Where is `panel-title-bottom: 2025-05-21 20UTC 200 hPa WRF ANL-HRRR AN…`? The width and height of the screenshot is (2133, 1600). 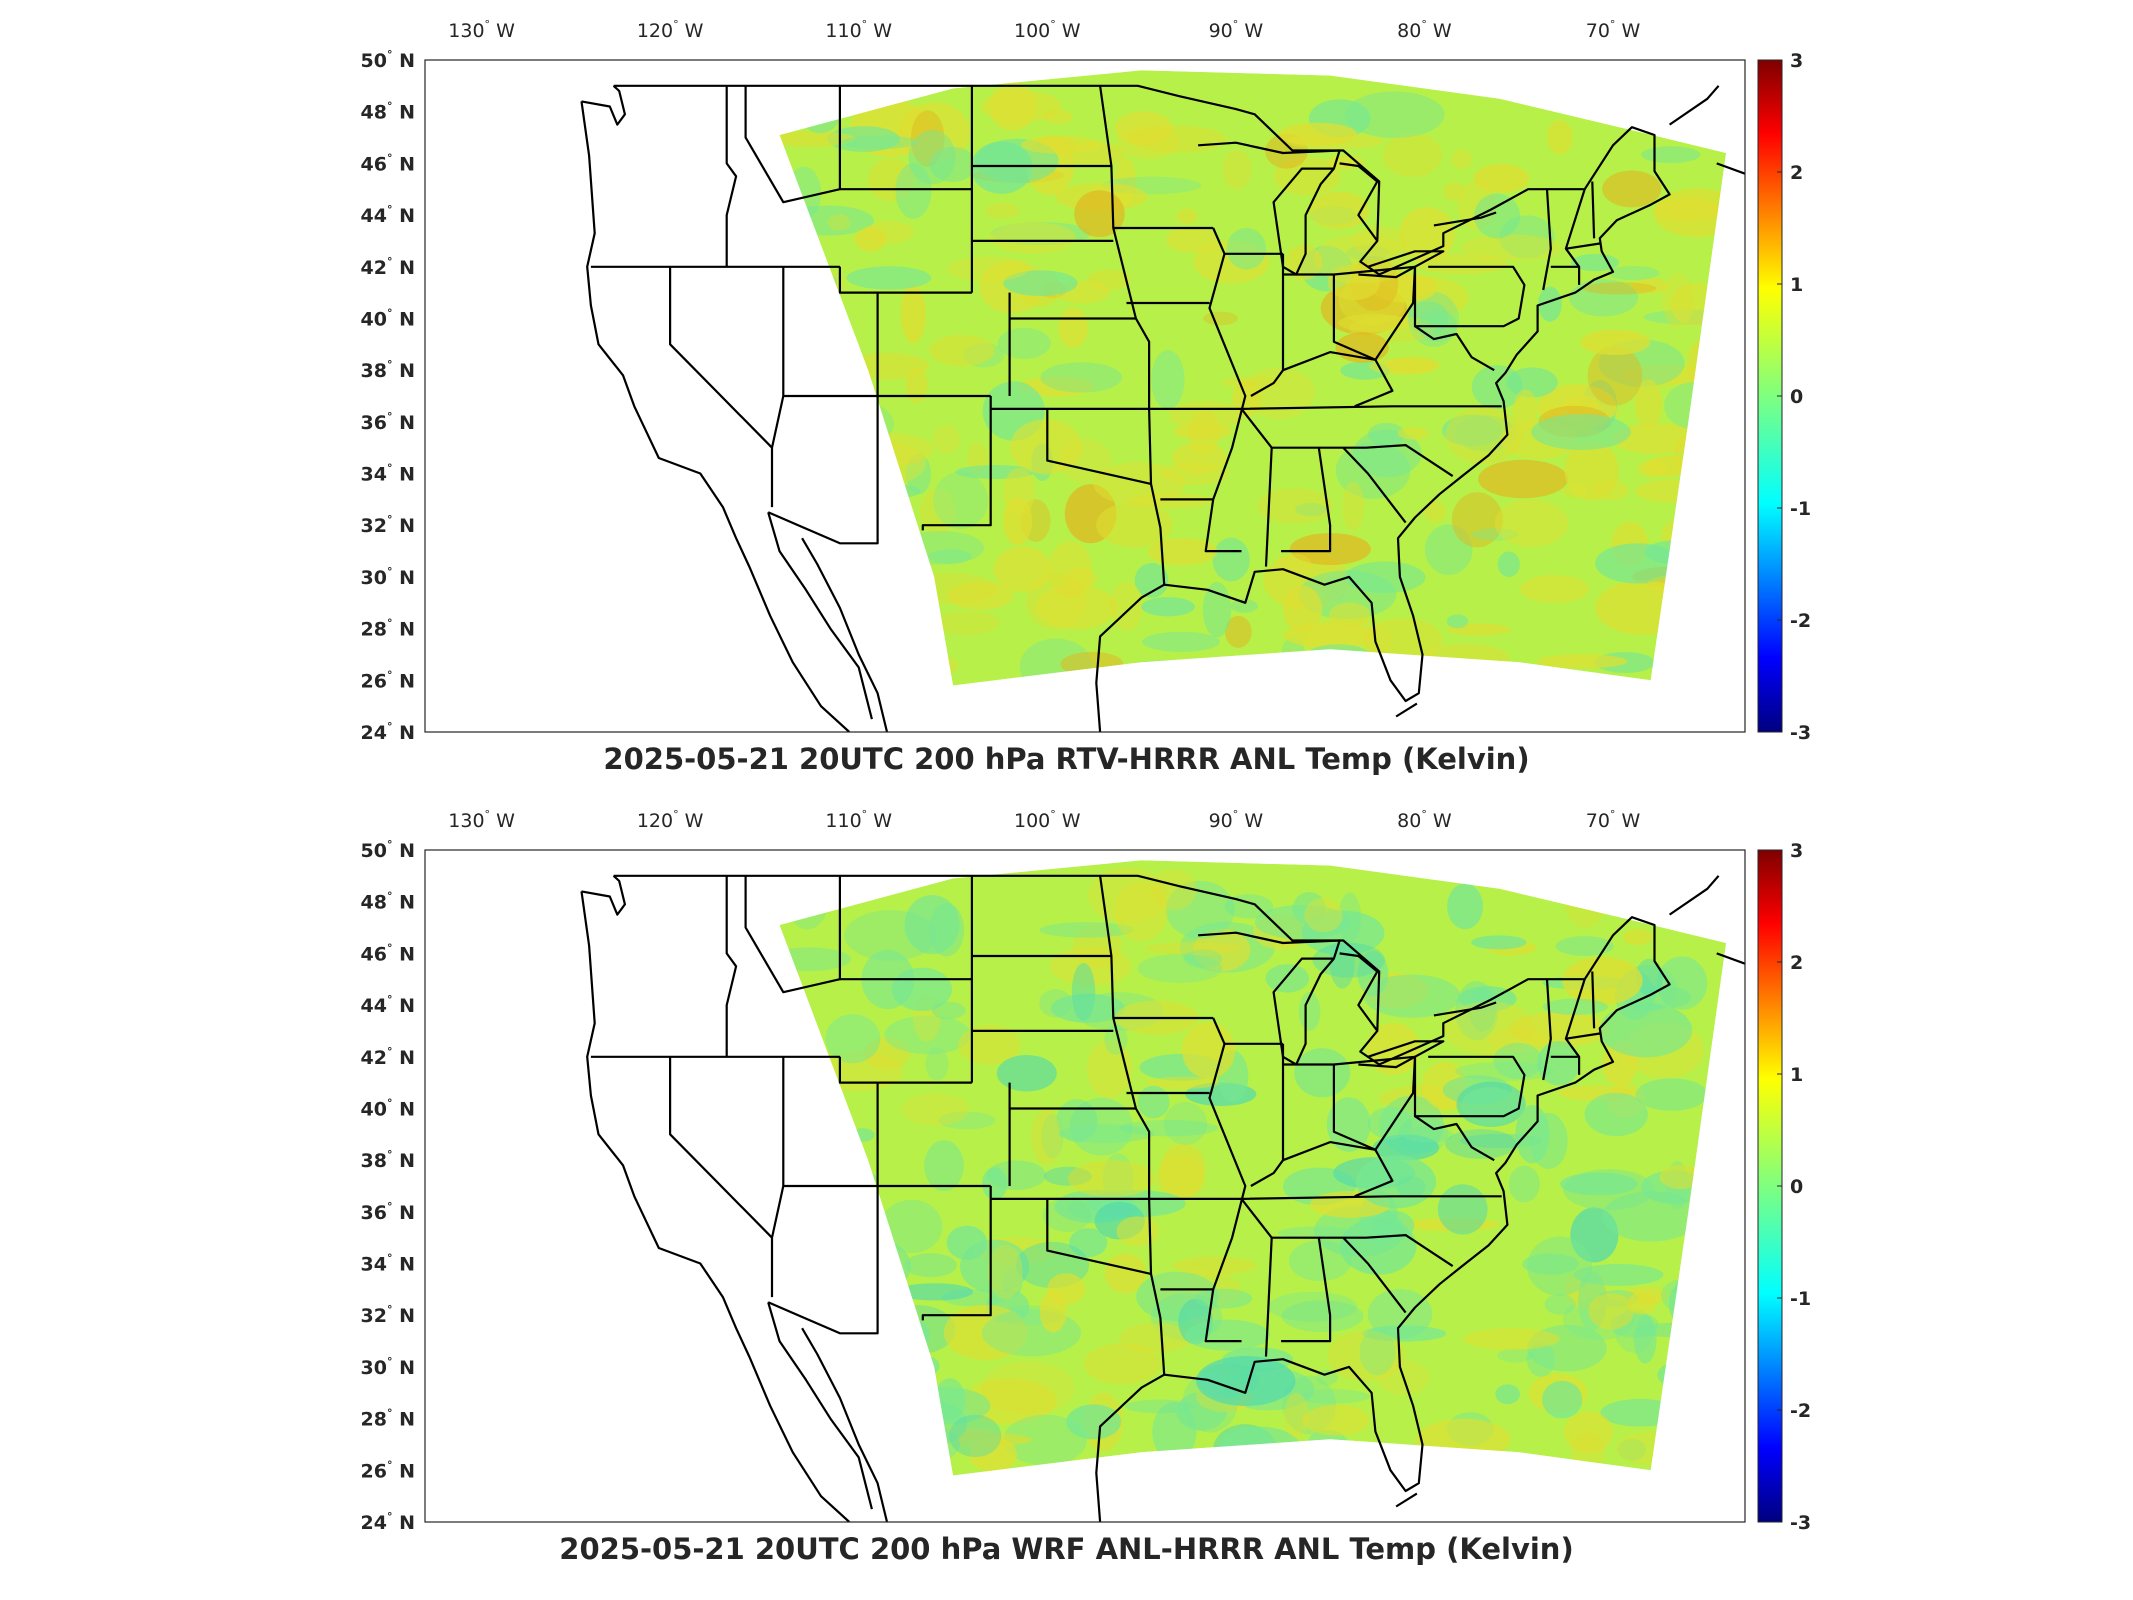
panel-title-bottom: 2025-05-21 20UTC 200 hPa WRF ANL-HRRR AN… is located at coordinates (1066, 1549).